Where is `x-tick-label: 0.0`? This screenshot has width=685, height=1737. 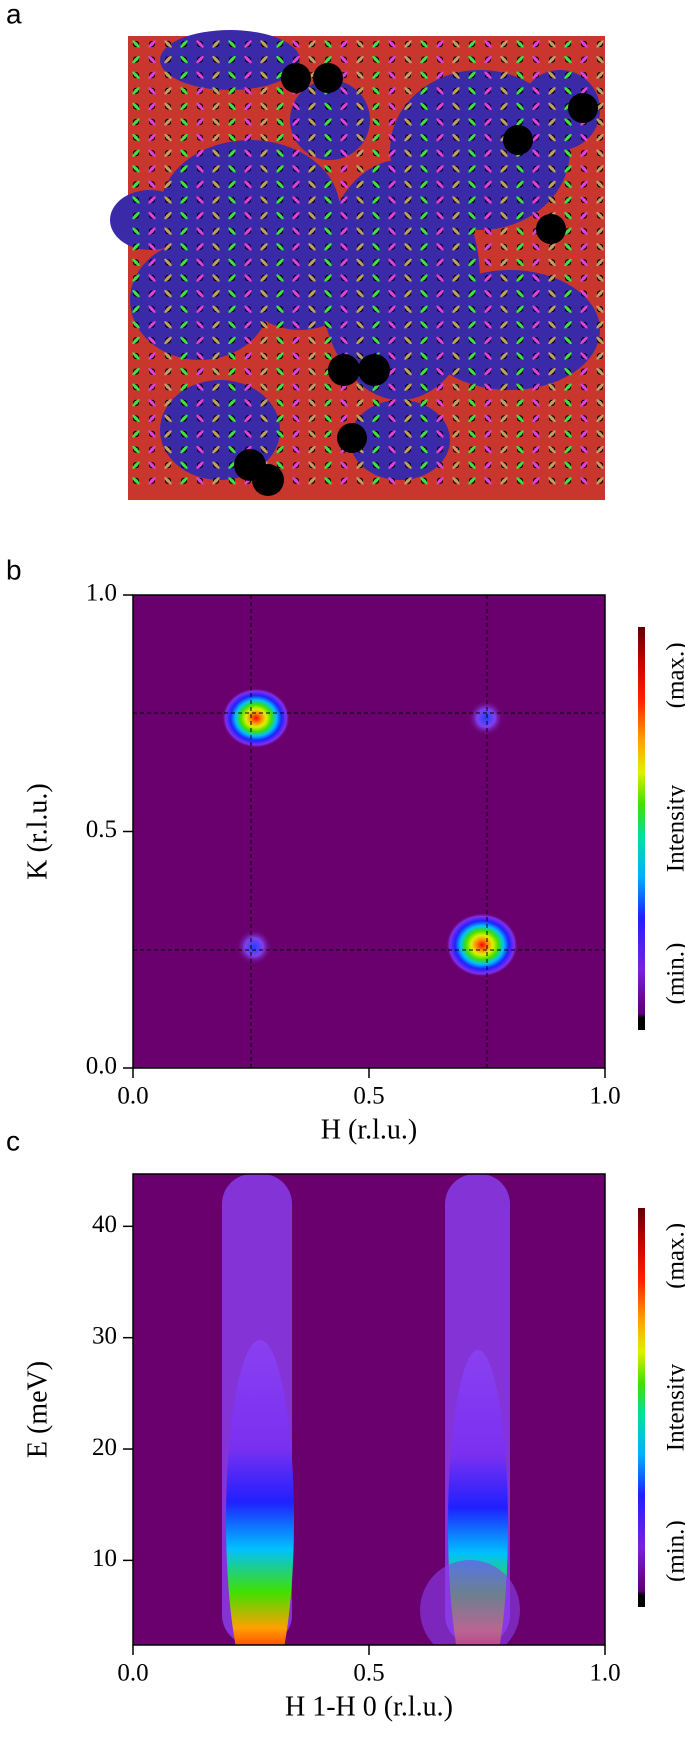 x-tick-label: 0.0 is located at coordinates (132, 1673).